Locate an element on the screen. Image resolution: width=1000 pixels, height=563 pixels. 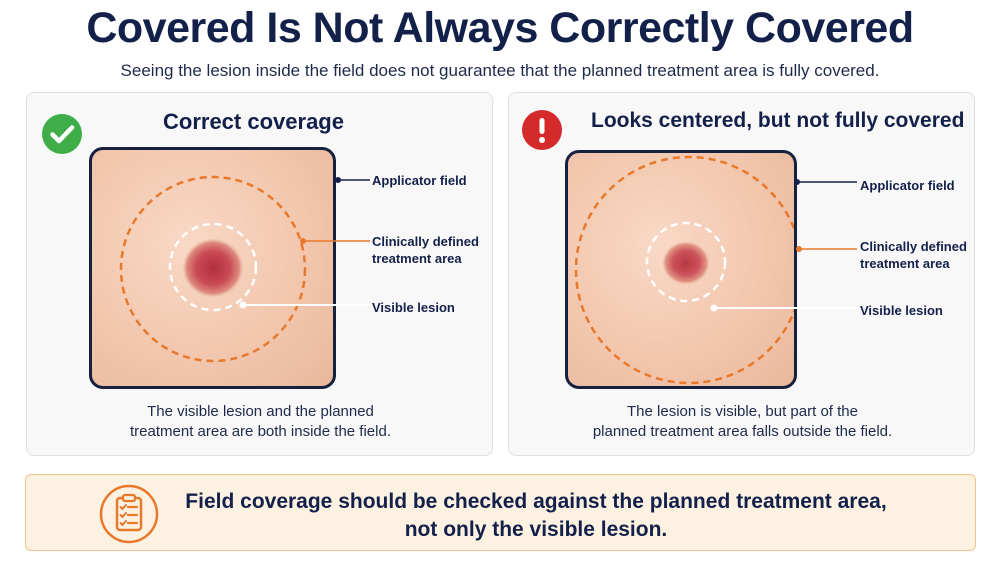
panel-caption-line1: The lesion is visible, but part of the is located at coordinates (742, 411).